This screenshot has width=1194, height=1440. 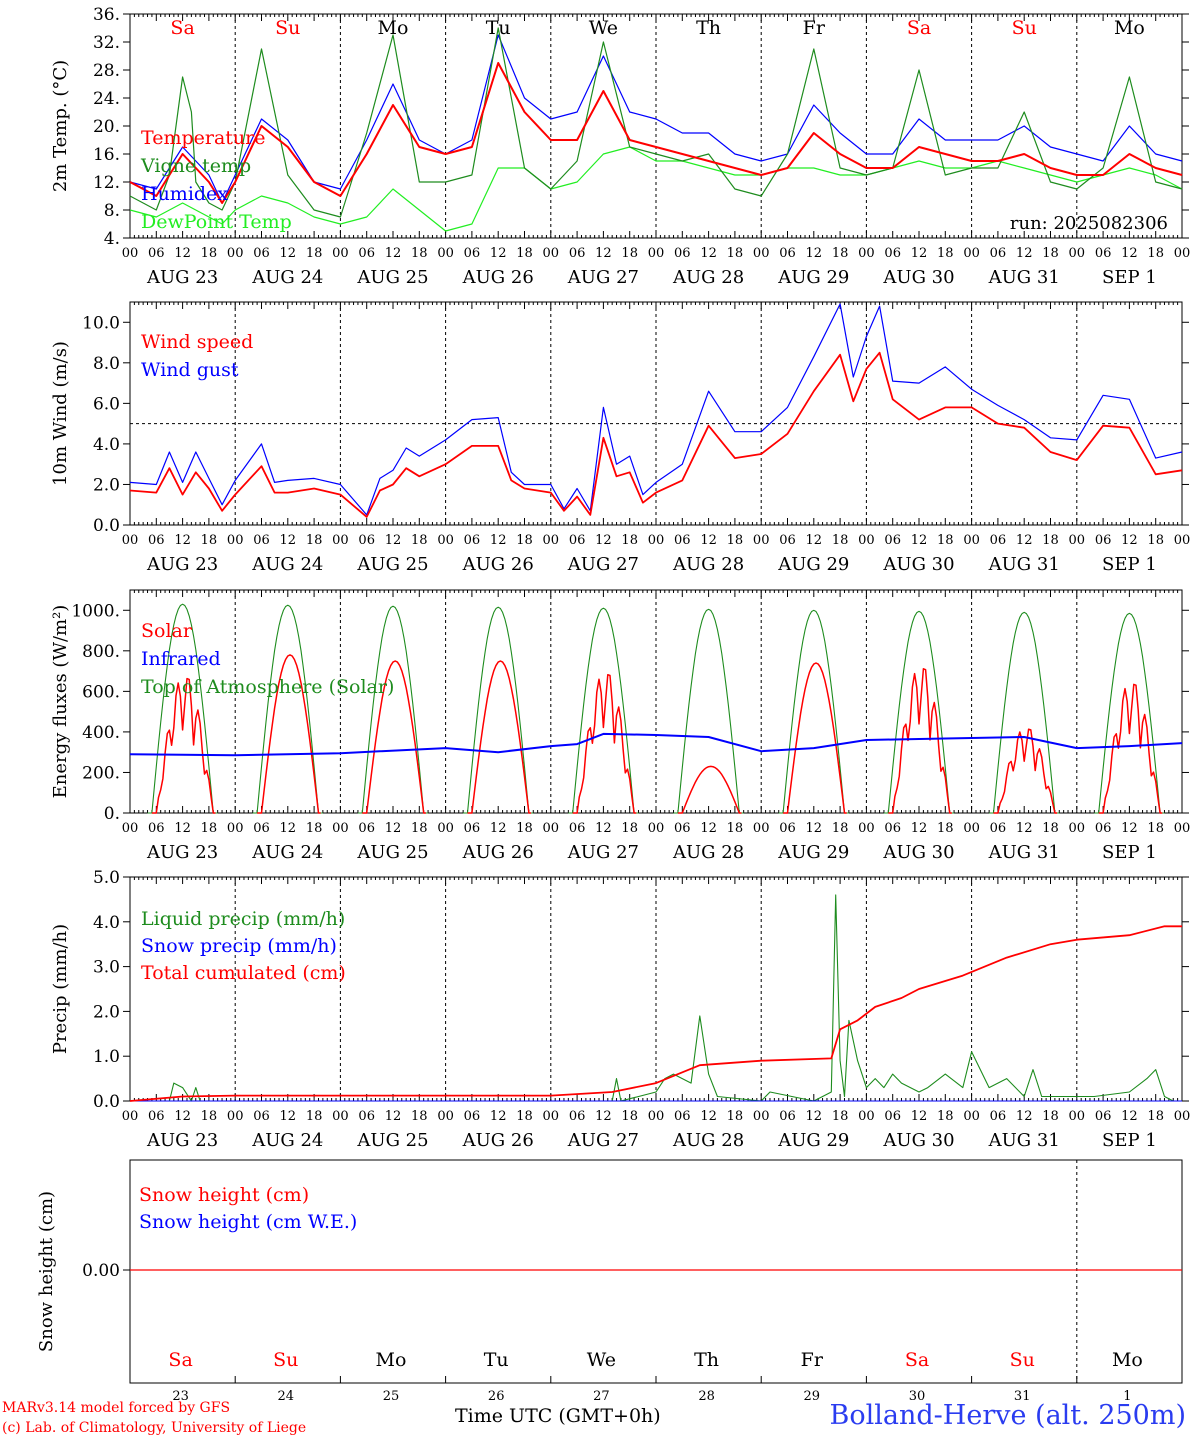 What do you see at coordinates (1022, 1396) in the screenshot?
I see `day-number-label: 31` at bounding box center [1022, 1396].